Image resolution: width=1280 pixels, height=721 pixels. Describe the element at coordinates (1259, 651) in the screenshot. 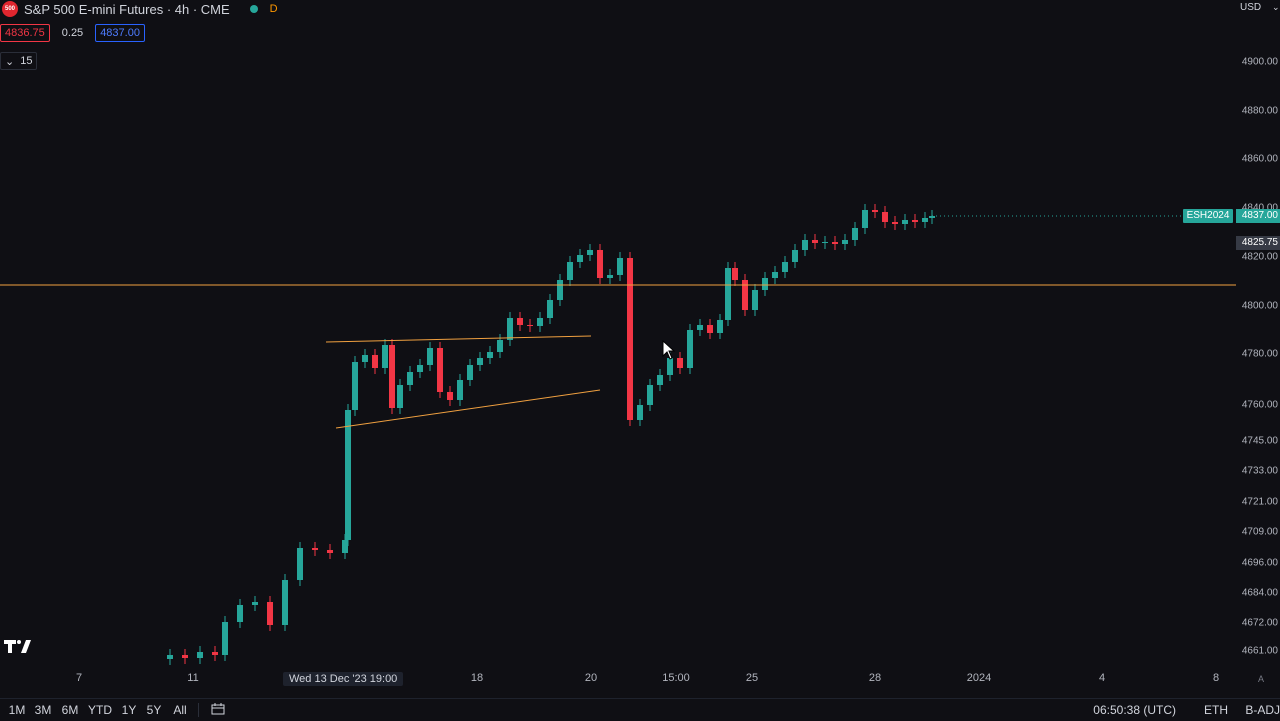

I see `price-tick-label: 4661.00` at that location.